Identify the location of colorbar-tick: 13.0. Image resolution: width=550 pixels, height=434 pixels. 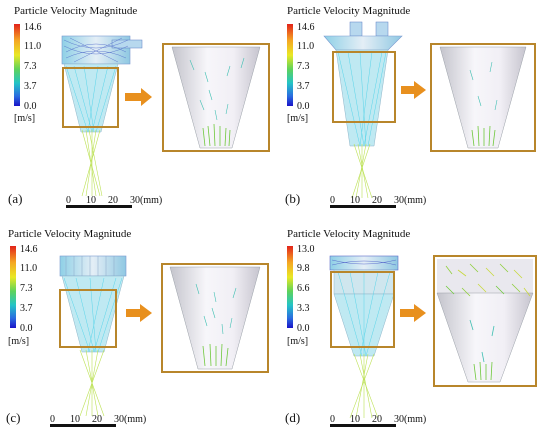
(306, 249).